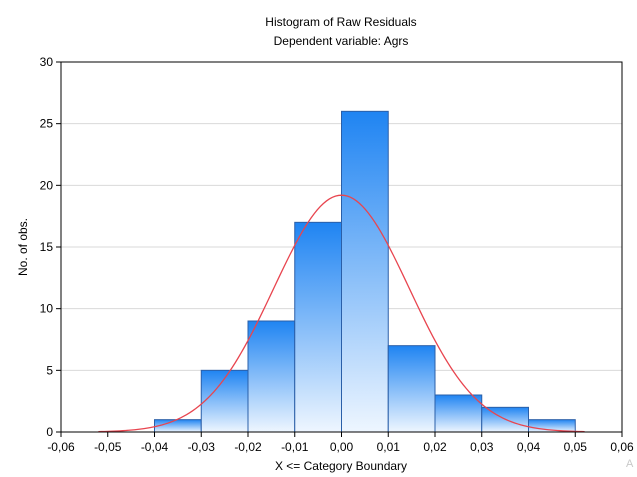 The height and width of the screenshot is (477, 637). I want to click on x-tick-label-5: -0,01, so click(295, 447).